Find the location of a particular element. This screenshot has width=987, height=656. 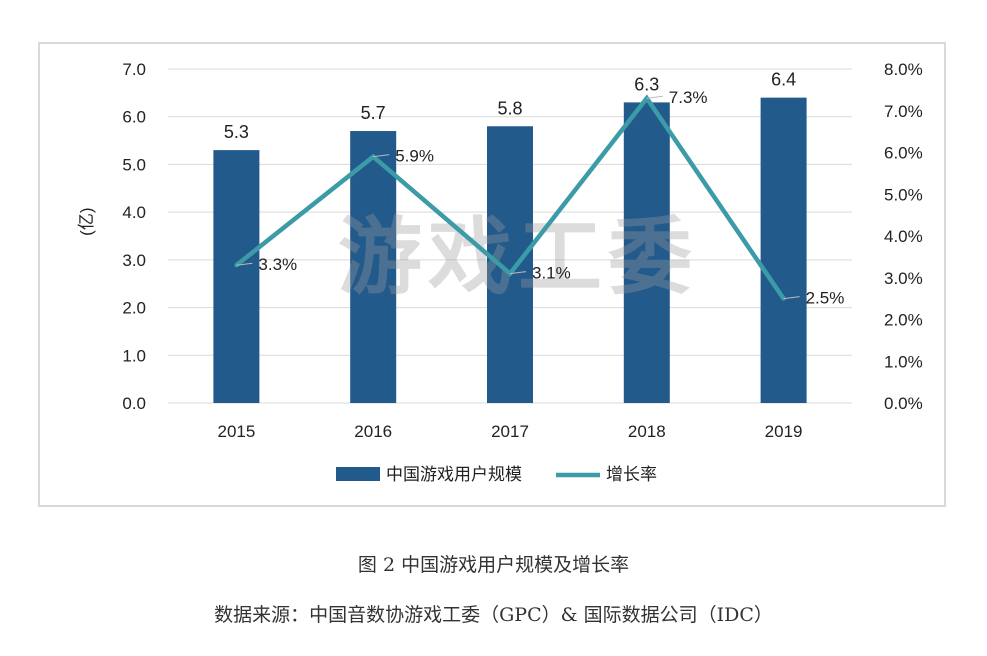

y-tick-label: 2.0 is located at coordinates (134, 308).